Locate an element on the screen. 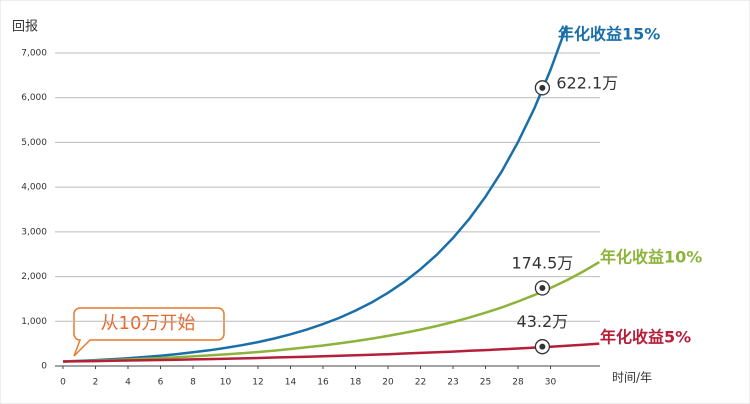 The image size is (750, 404). x-tick-label: 30 is located at coordinates (551, 383).